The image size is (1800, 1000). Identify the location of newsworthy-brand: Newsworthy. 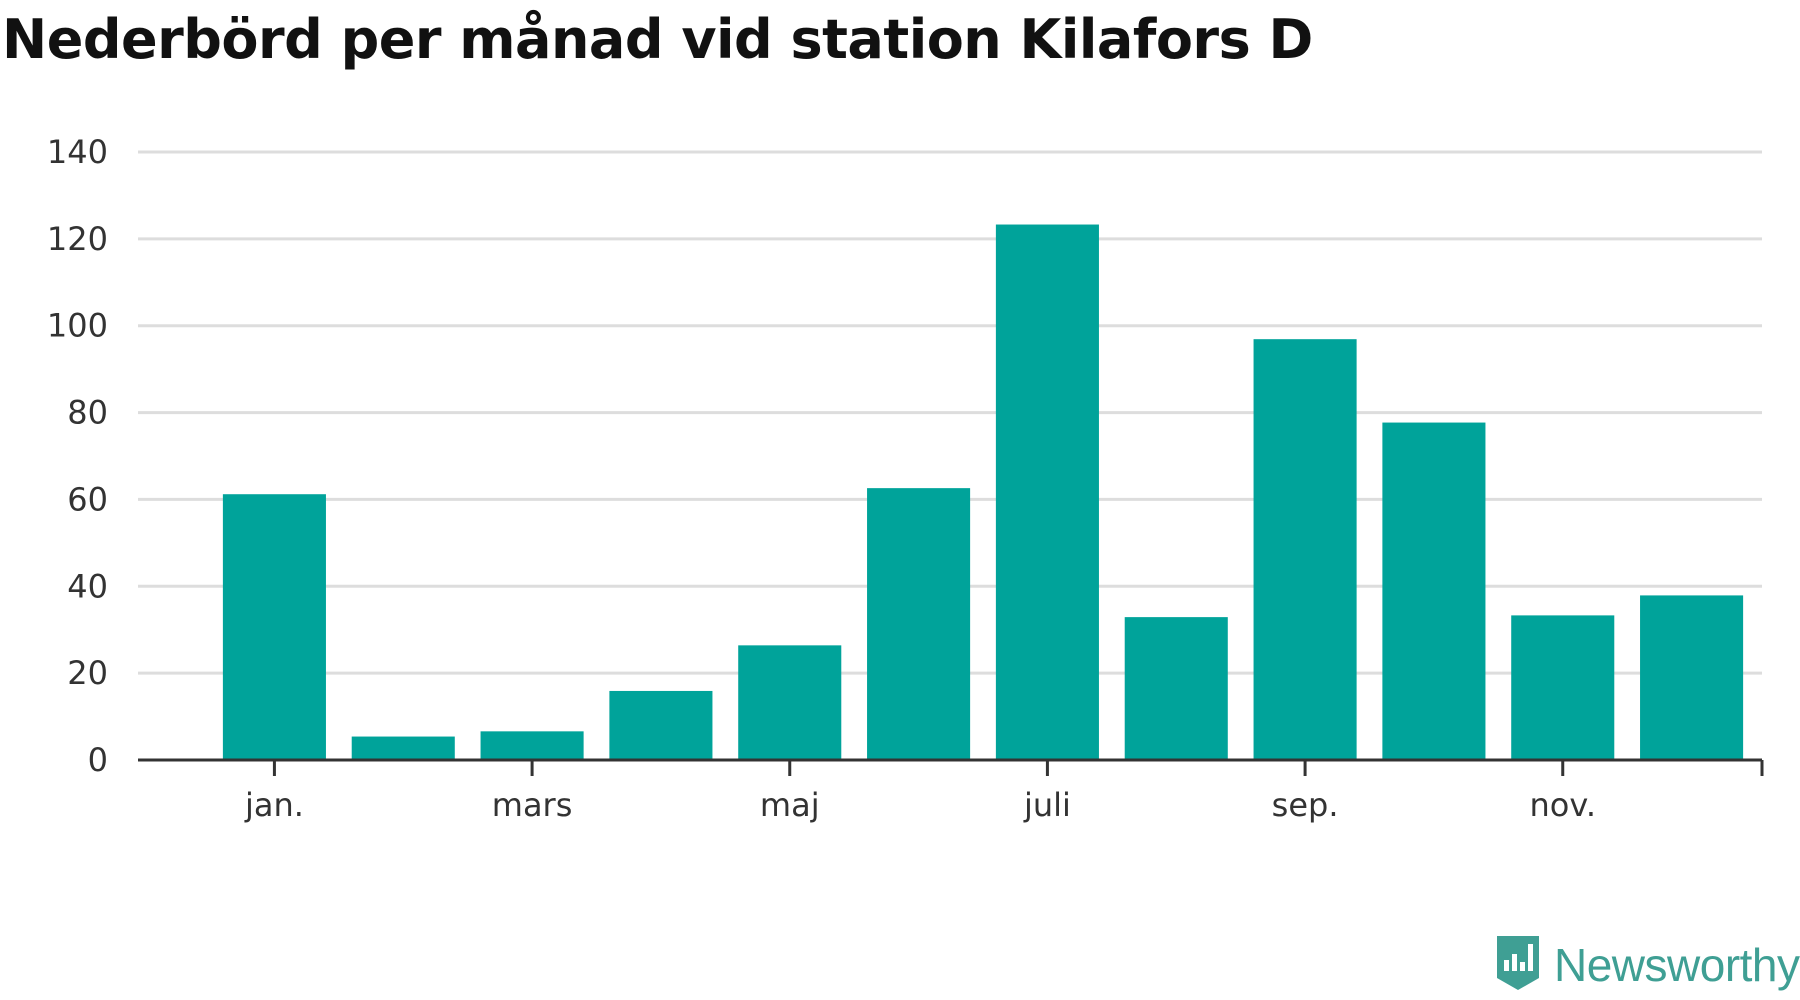
(1647, 965).